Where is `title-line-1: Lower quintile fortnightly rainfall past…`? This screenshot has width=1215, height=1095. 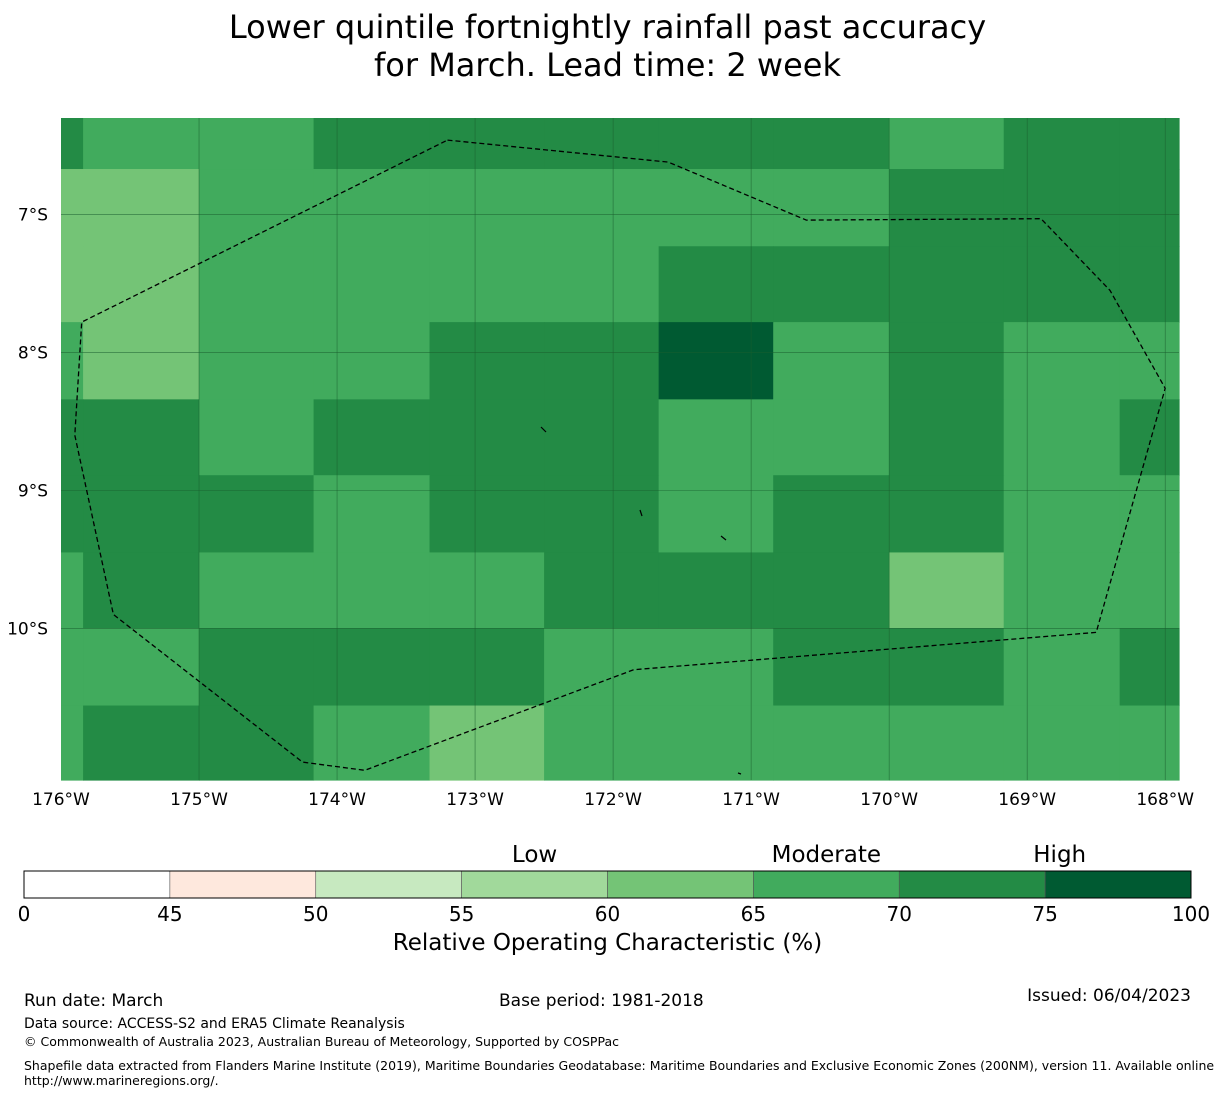
title-line-1: Lower quintile fortnightly rainfall past… is located at coordinates (607, 27).